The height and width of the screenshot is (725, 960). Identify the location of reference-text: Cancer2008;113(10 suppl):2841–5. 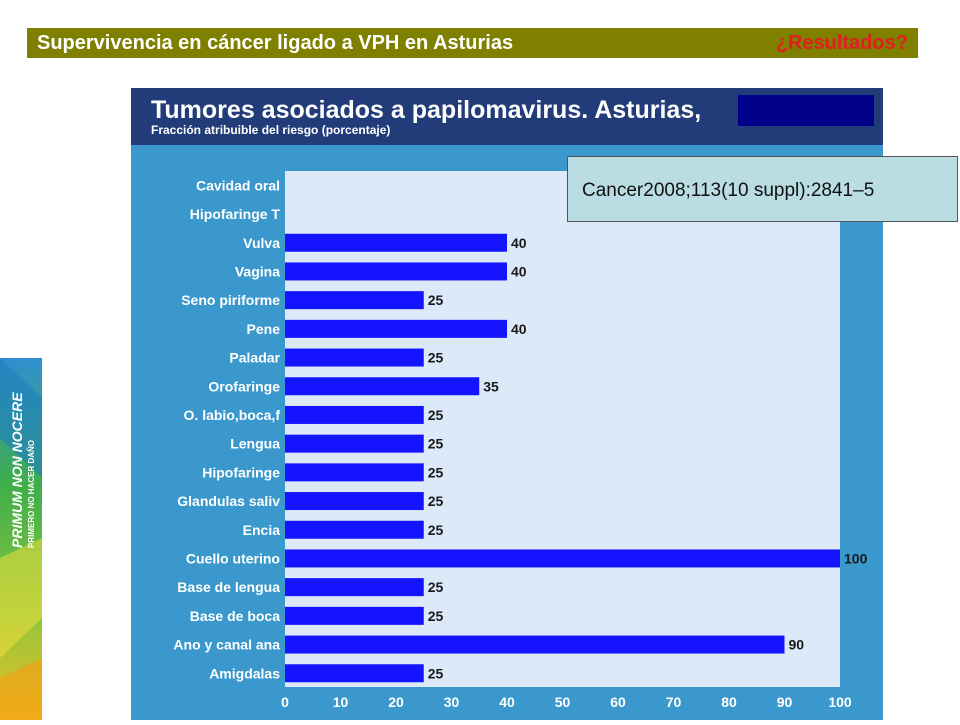
(728, 190).